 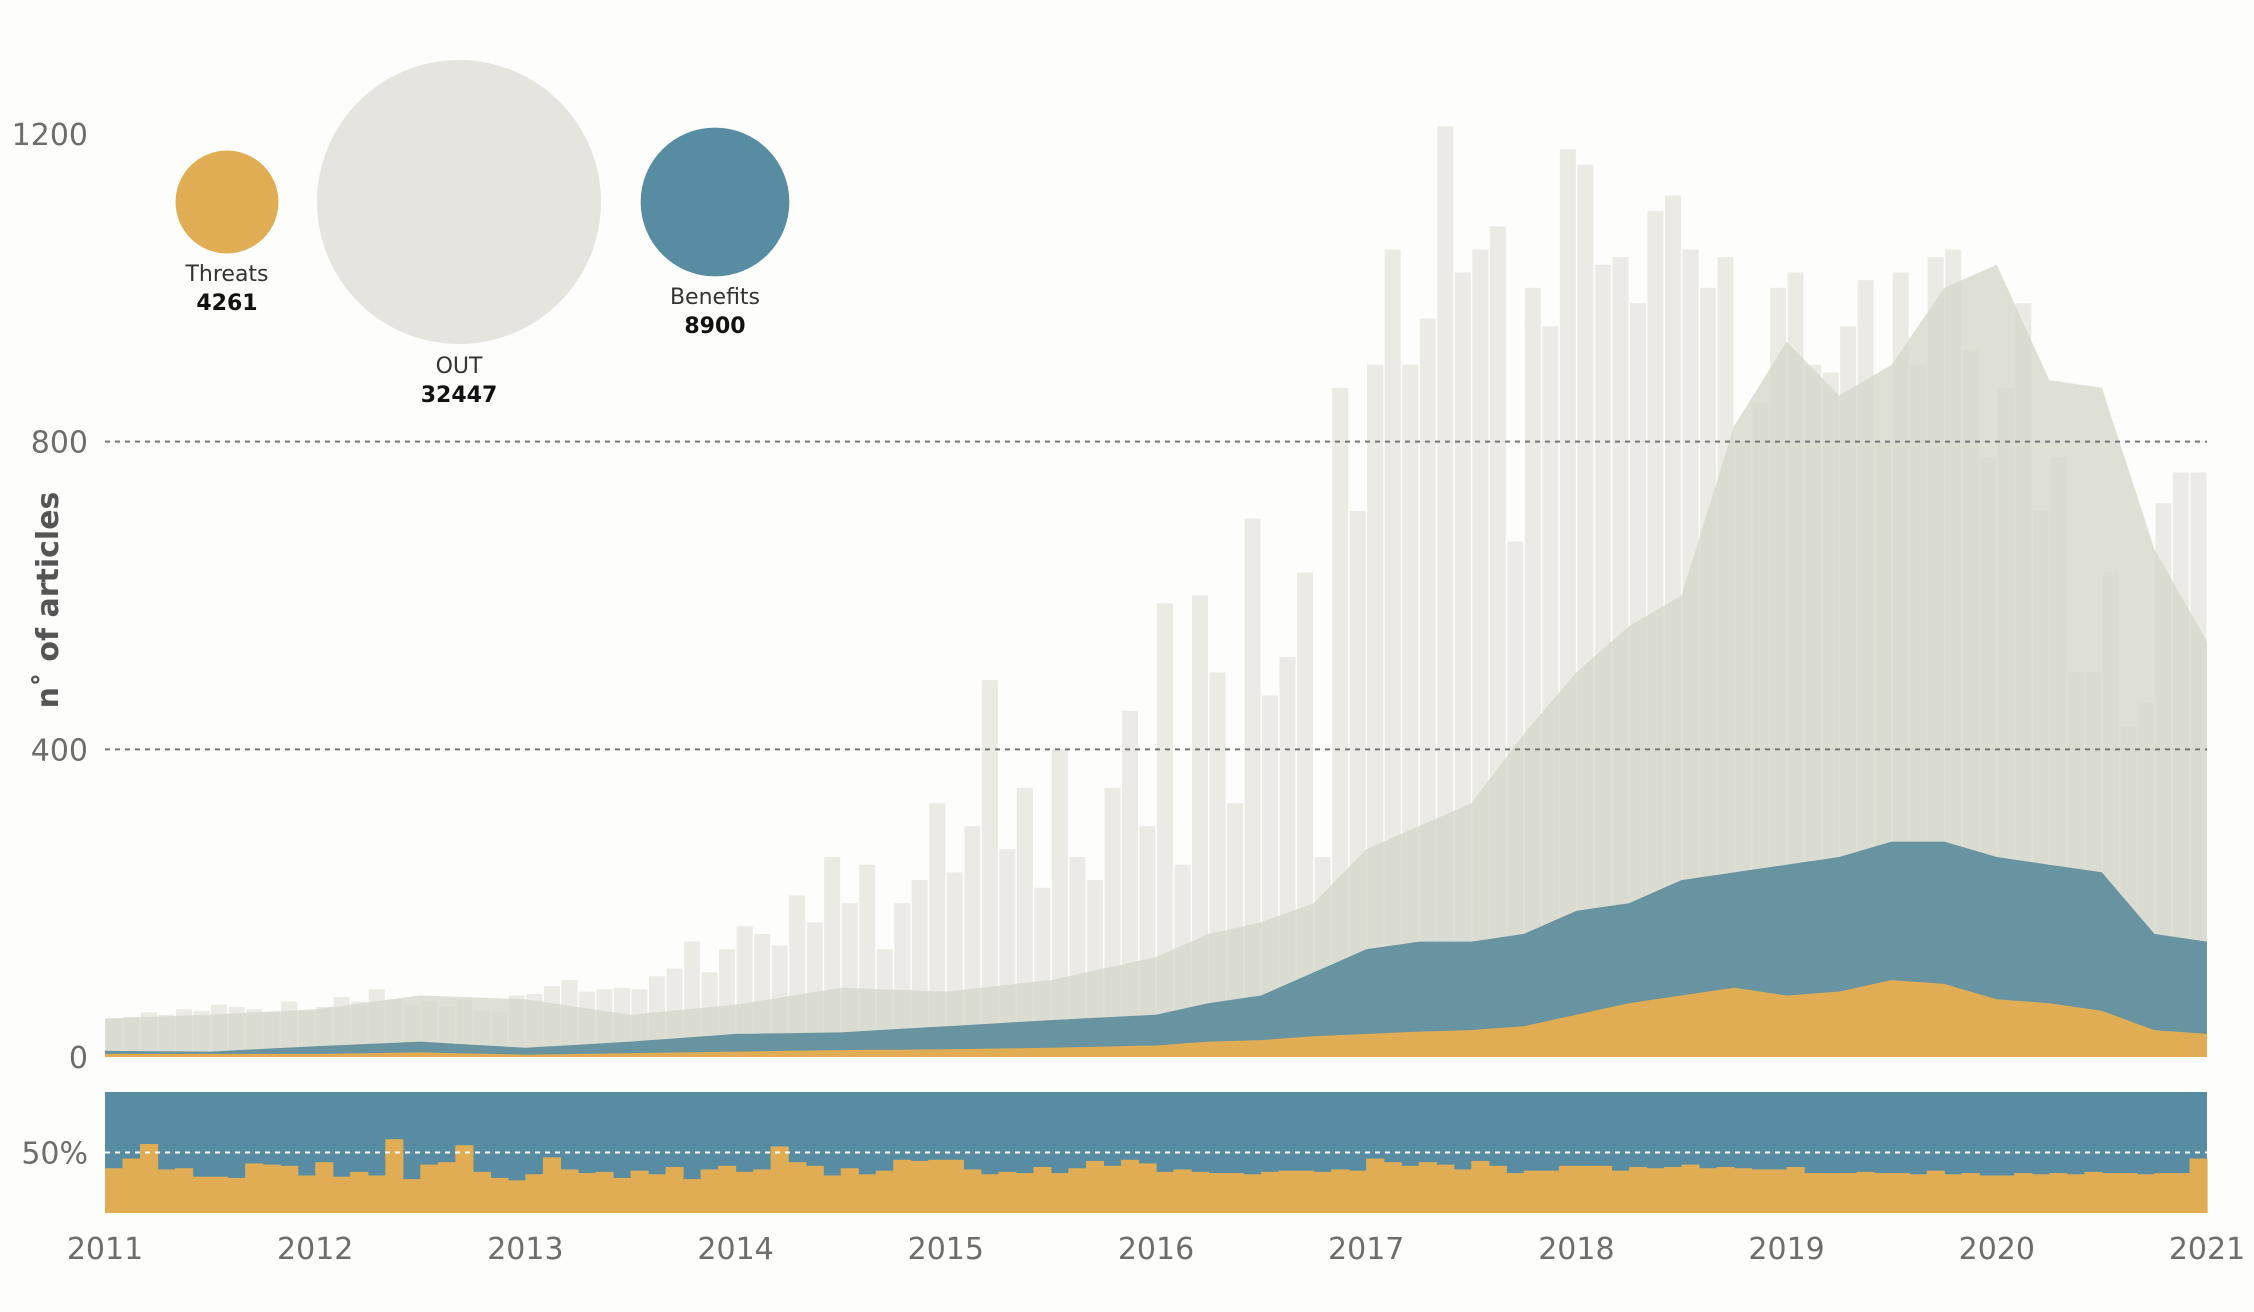 I want to click on x-tick-label: 2014, so click(x=735, y=1249).